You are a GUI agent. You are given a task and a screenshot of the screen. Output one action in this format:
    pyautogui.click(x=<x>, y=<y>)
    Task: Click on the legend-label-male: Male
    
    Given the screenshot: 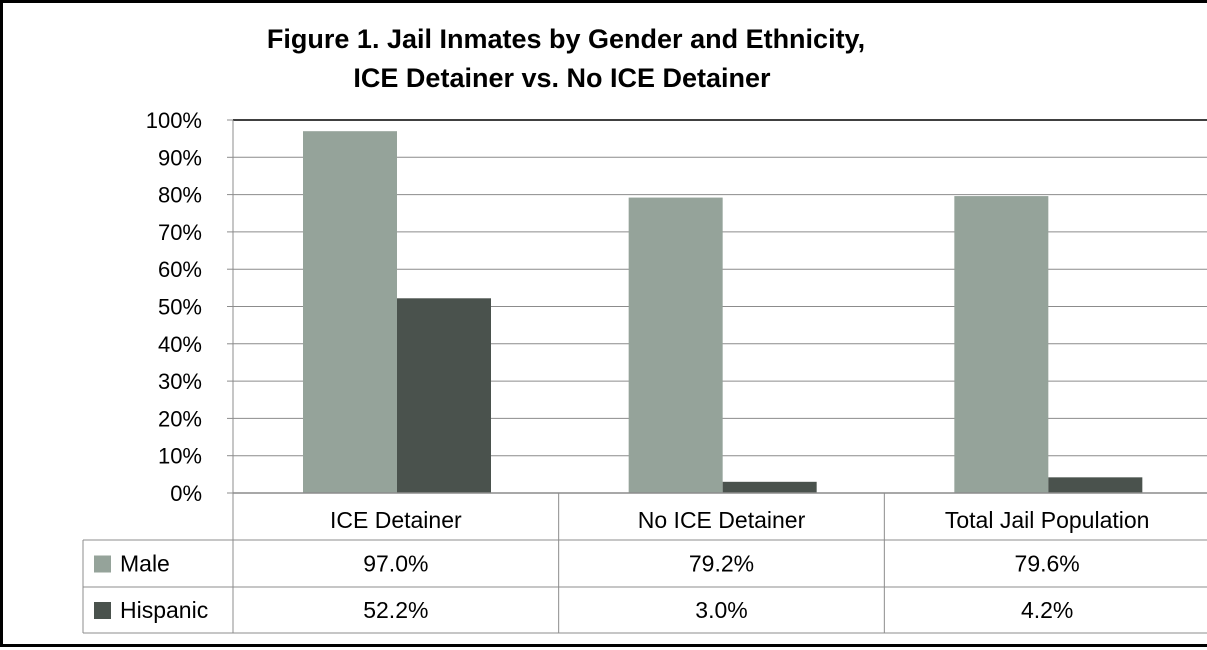 What is the action you would take?
    pyautogui.click(x=145, y=564)
    